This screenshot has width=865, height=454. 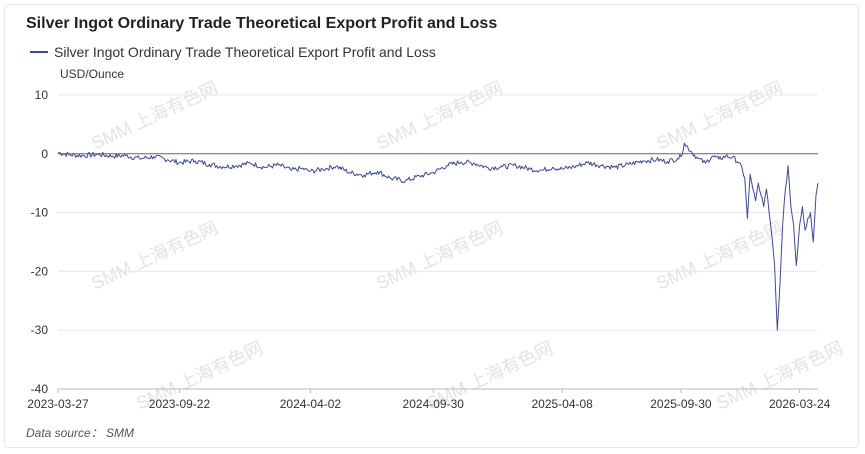 I want to click on x-tick-label: 2024-04-02, so click(x=311, y=404).